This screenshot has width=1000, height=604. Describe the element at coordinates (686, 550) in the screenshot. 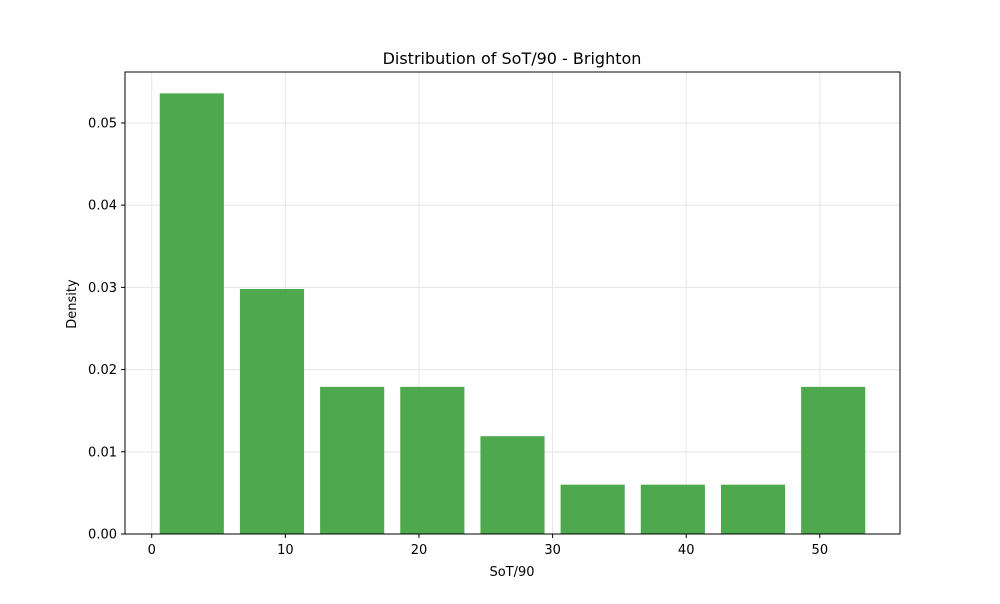

I see `x-tick-label: 40` at that location.